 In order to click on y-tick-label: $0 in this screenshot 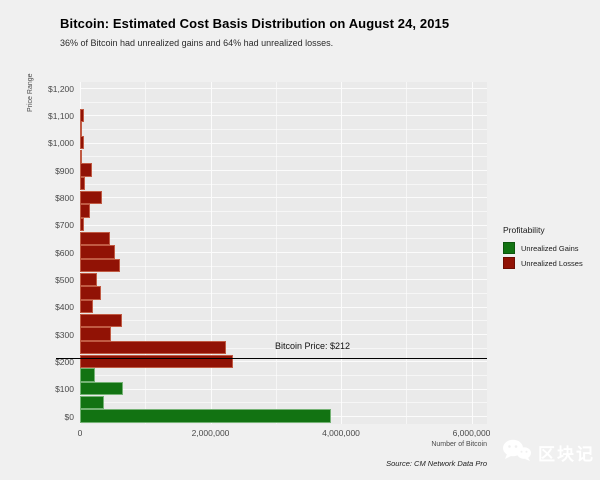, I will do `click(69, 416)`.